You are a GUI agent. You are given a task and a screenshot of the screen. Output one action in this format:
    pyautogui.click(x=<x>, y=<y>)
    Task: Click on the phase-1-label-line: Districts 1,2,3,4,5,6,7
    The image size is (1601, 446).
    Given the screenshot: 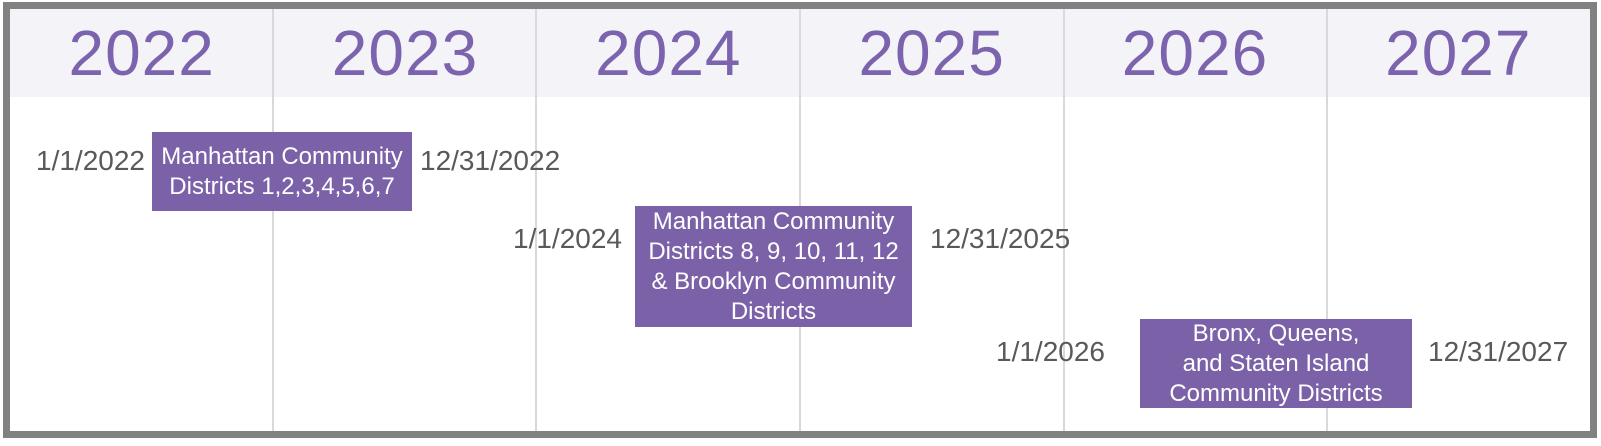 What is the action you would take?
    pyautogui.click(x=282, y=186)
    